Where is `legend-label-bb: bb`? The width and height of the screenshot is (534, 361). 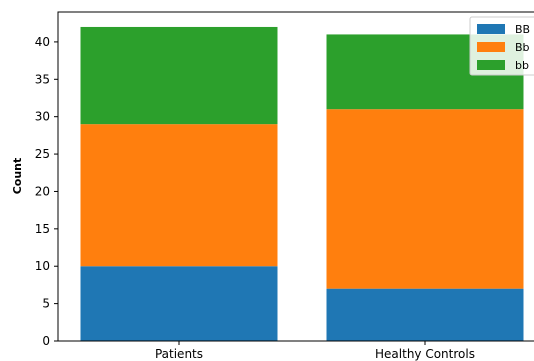
legend-label-bb: bb is located at coordinates (522, 65).